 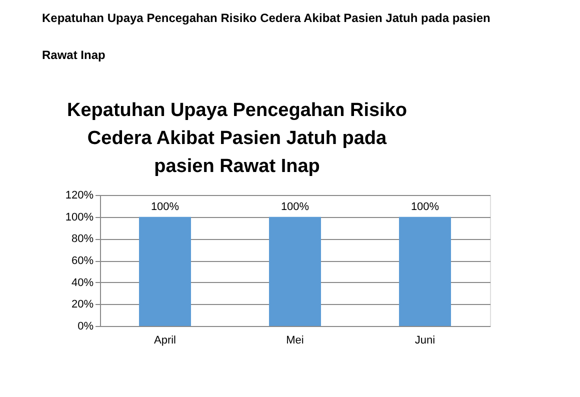 What do you see at coordinates (425, 340) in the screenshot?
I see `x-tick-label: Juni` at bounding box center [425, 340].